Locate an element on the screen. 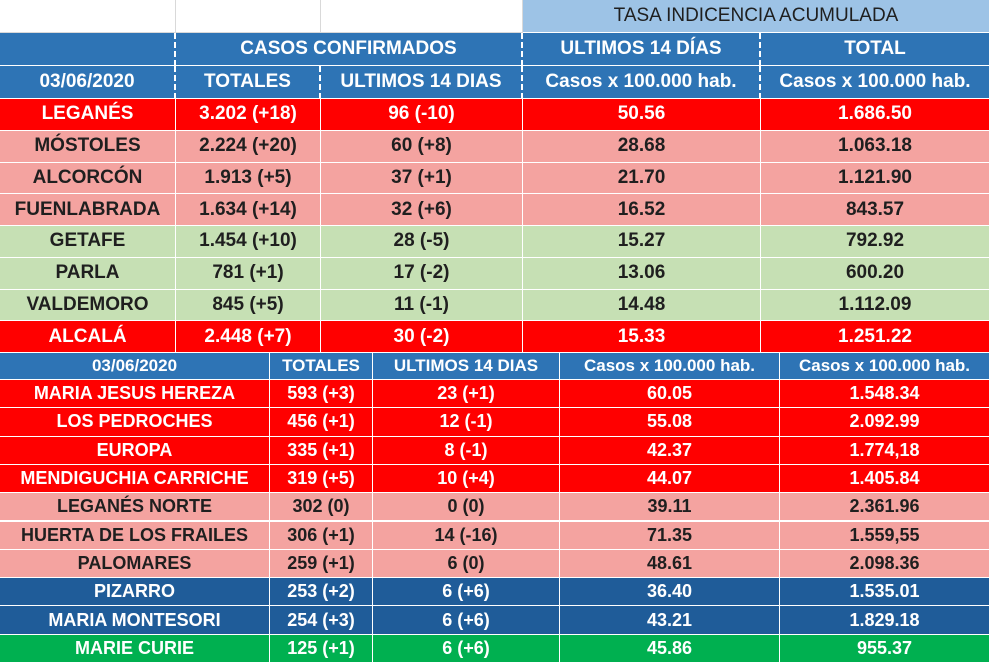 The image size is (990, 663). ultimos-14-header: ULTIMOS 14 DÍAS is located at coordinates (642, 49).